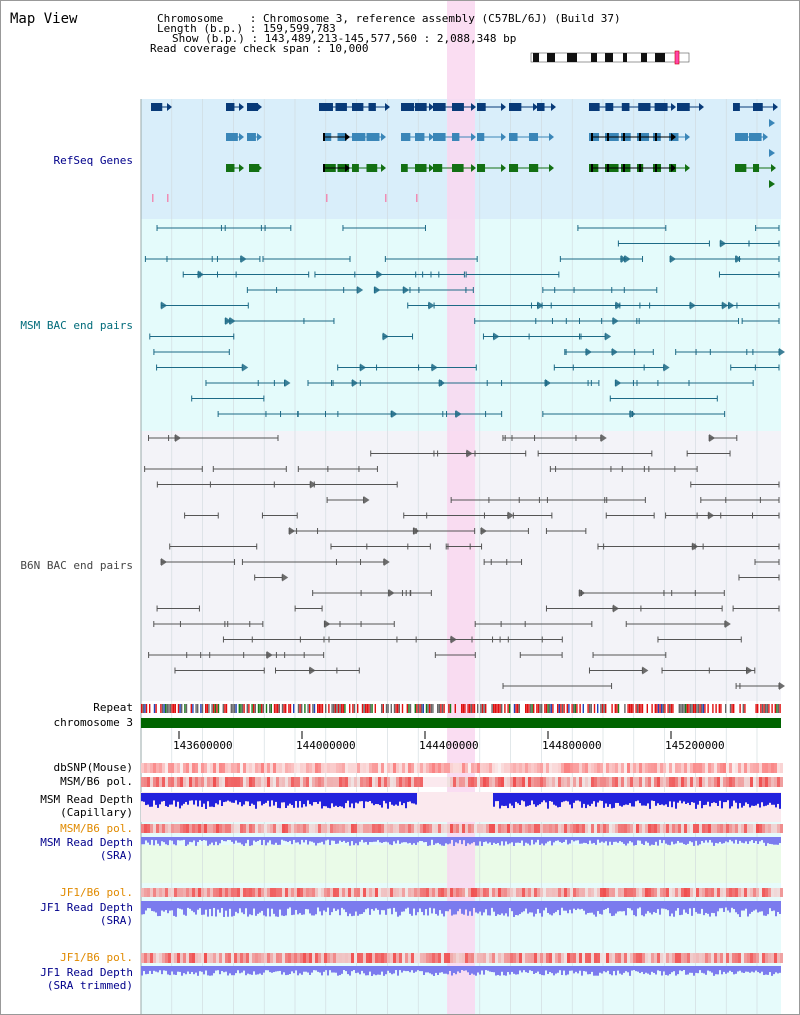 Image resolution: width=800 pixels, height=1015 pixels. I want to click on axis-tick-label: 144800000, so click(572, 745).